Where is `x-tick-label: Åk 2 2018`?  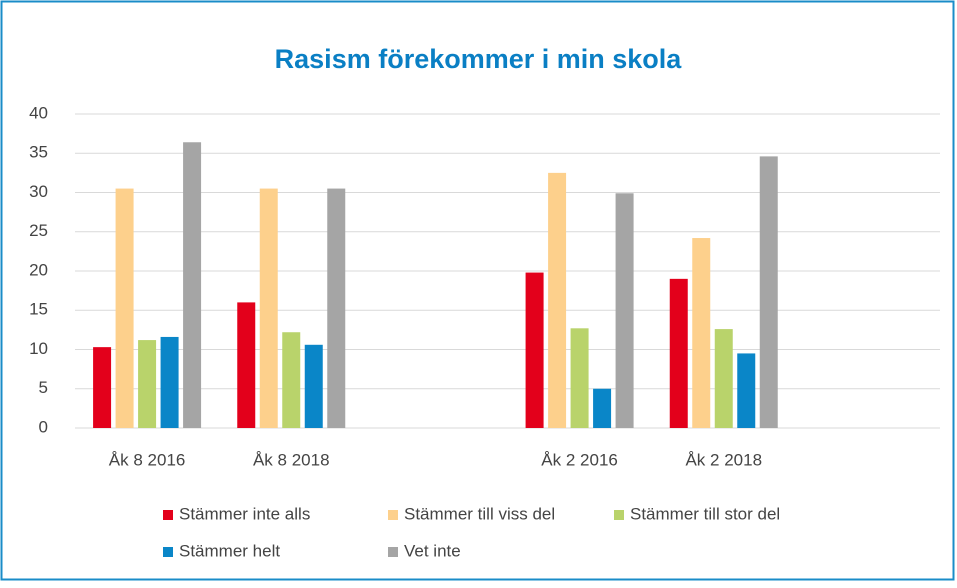 x-tick-label: Åk 2 2018 is located at coordinates (723, 459).